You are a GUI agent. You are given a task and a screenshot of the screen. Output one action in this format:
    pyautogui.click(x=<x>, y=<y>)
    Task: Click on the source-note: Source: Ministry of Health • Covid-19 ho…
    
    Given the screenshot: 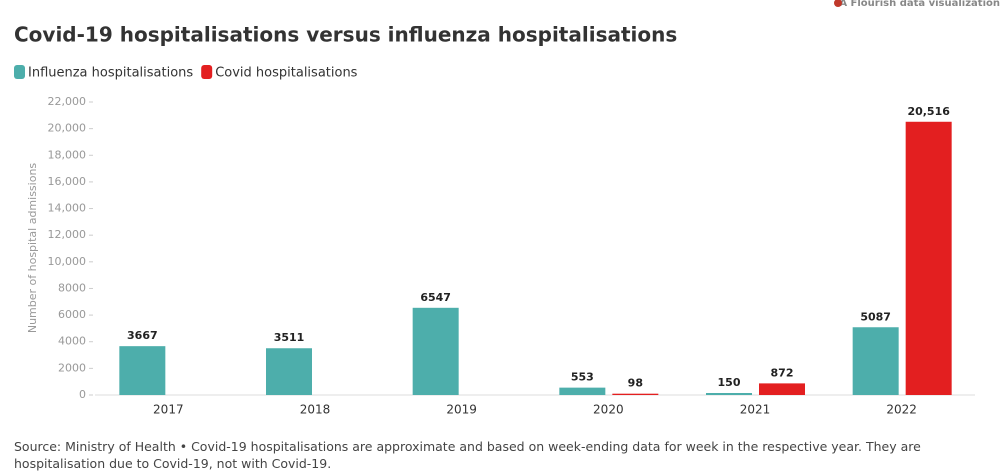 What is the action you would take?
    pyautogui.click(x=467, y=455)
    